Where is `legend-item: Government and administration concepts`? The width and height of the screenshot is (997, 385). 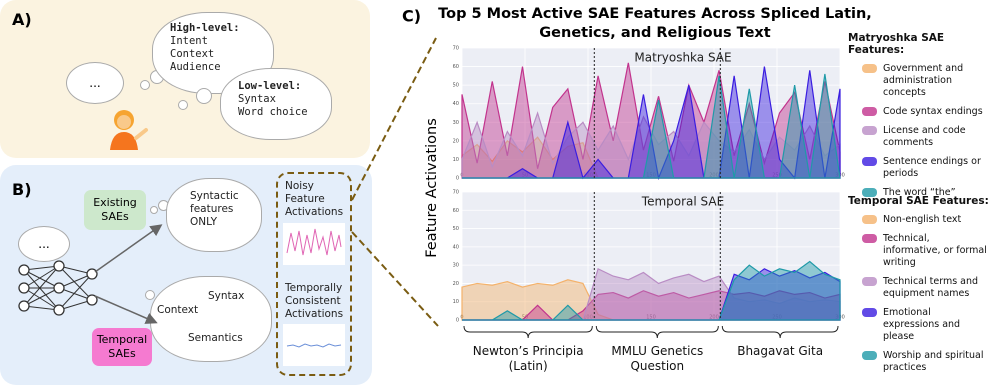 legend-item: Government and administration concepts is located at coordinates (922, 81).